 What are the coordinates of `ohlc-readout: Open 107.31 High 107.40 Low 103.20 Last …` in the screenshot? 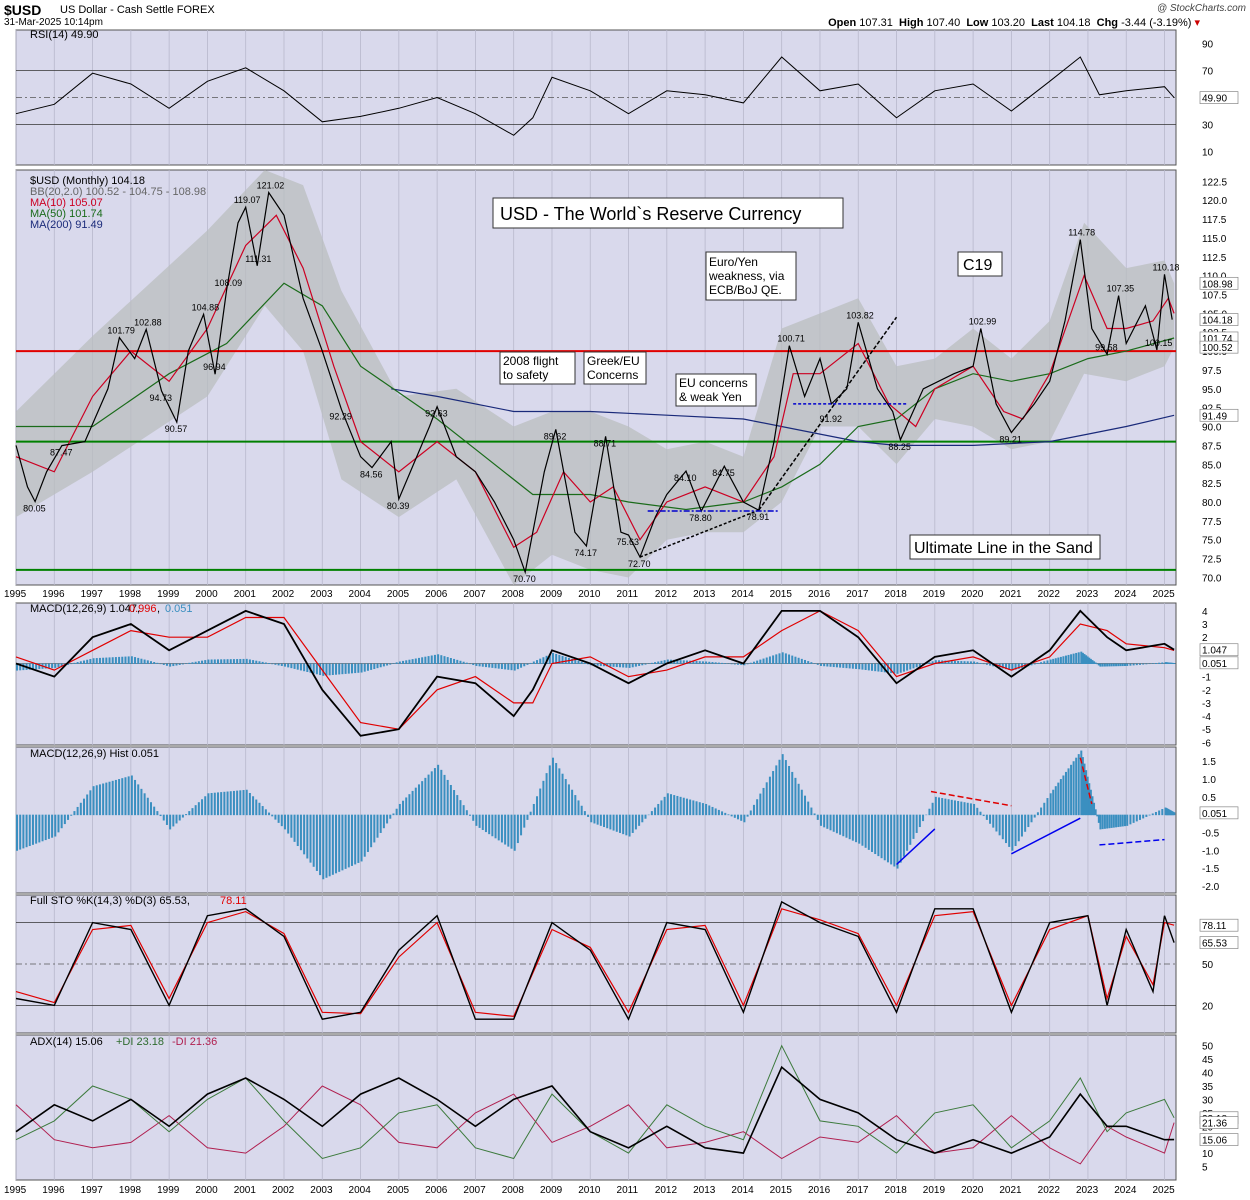 It's located at (1014, 22).